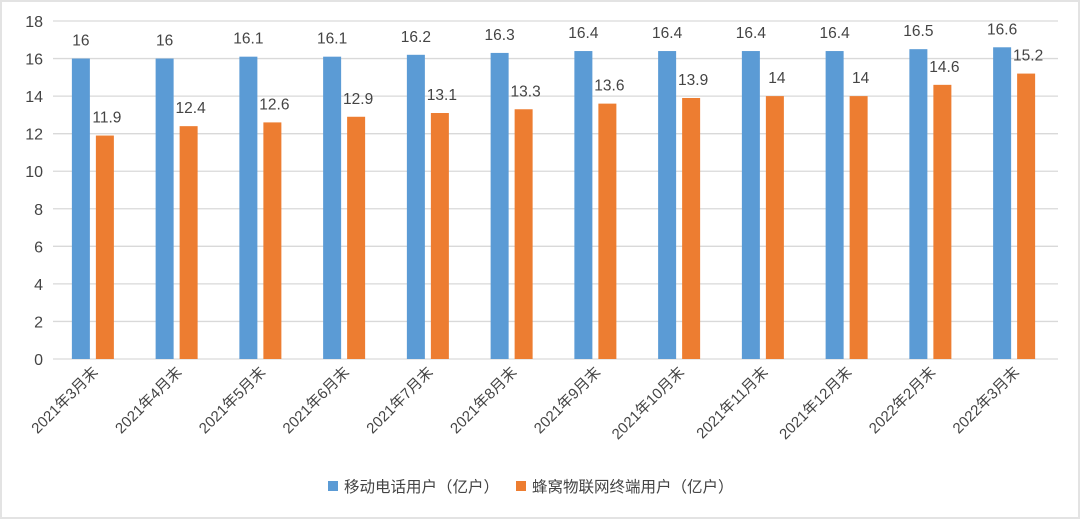 This screenshot has width=1080, height=522. What do you see at coordinates (34, 22) in the screenshot?
I see `y-tick-label: 18` at bounding box center [34, 22].